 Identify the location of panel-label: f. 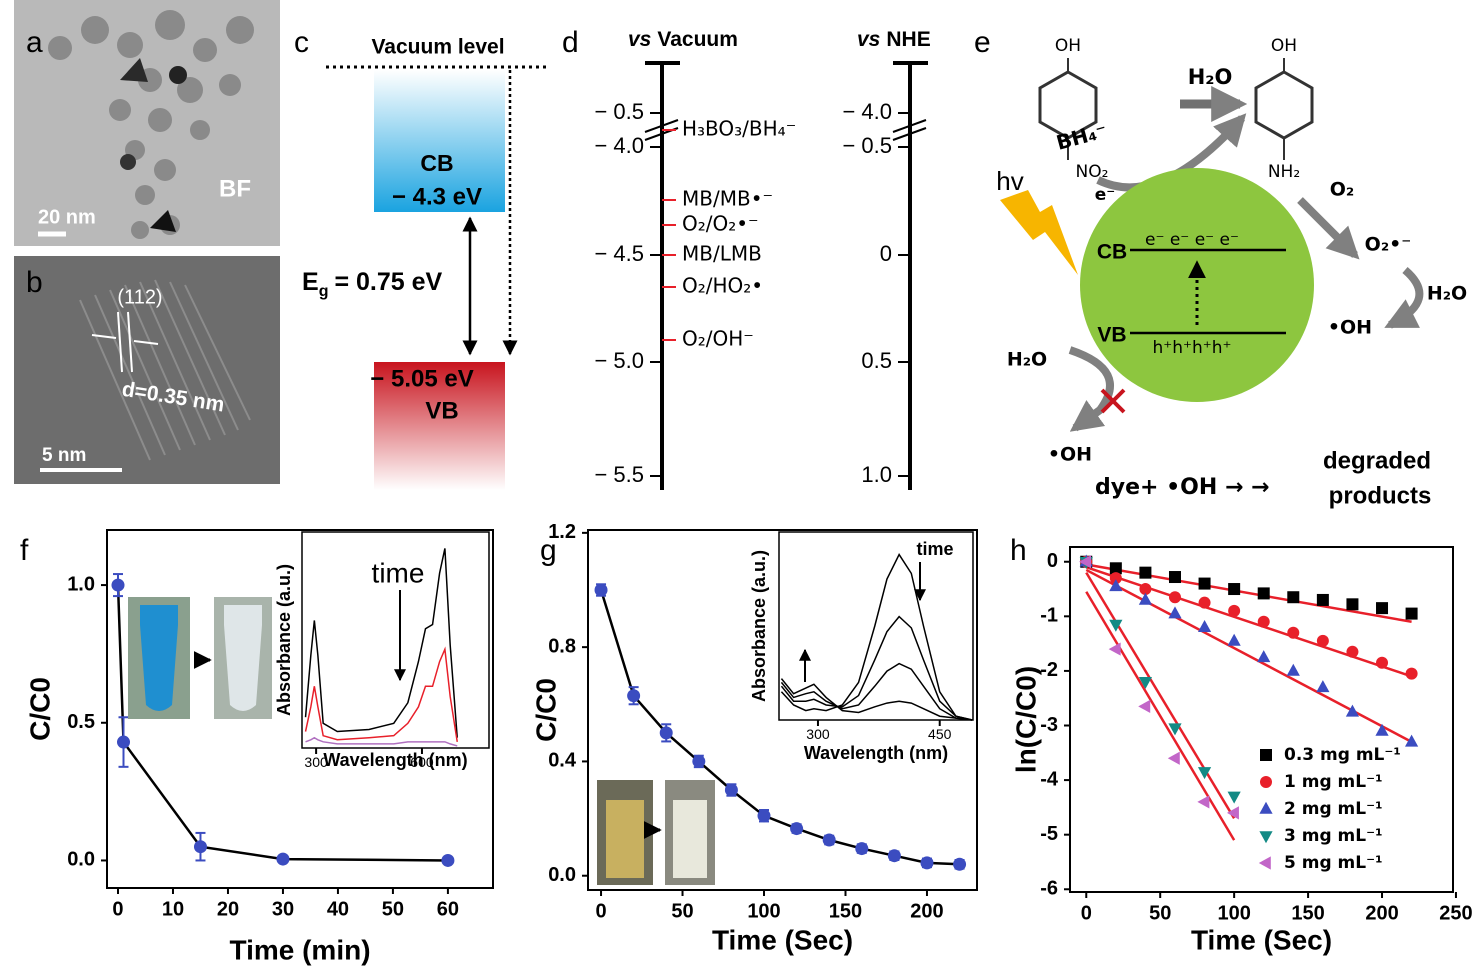
(24, 550).